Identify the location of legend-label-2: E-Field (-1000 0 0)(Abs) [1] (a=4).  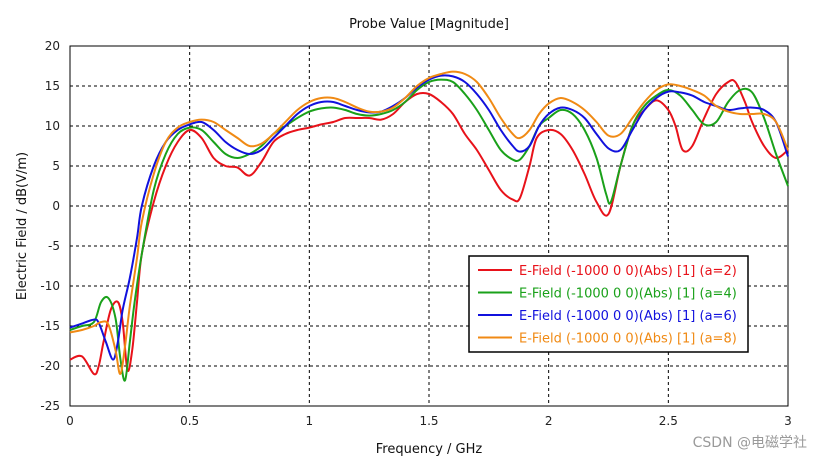
(628, 294).